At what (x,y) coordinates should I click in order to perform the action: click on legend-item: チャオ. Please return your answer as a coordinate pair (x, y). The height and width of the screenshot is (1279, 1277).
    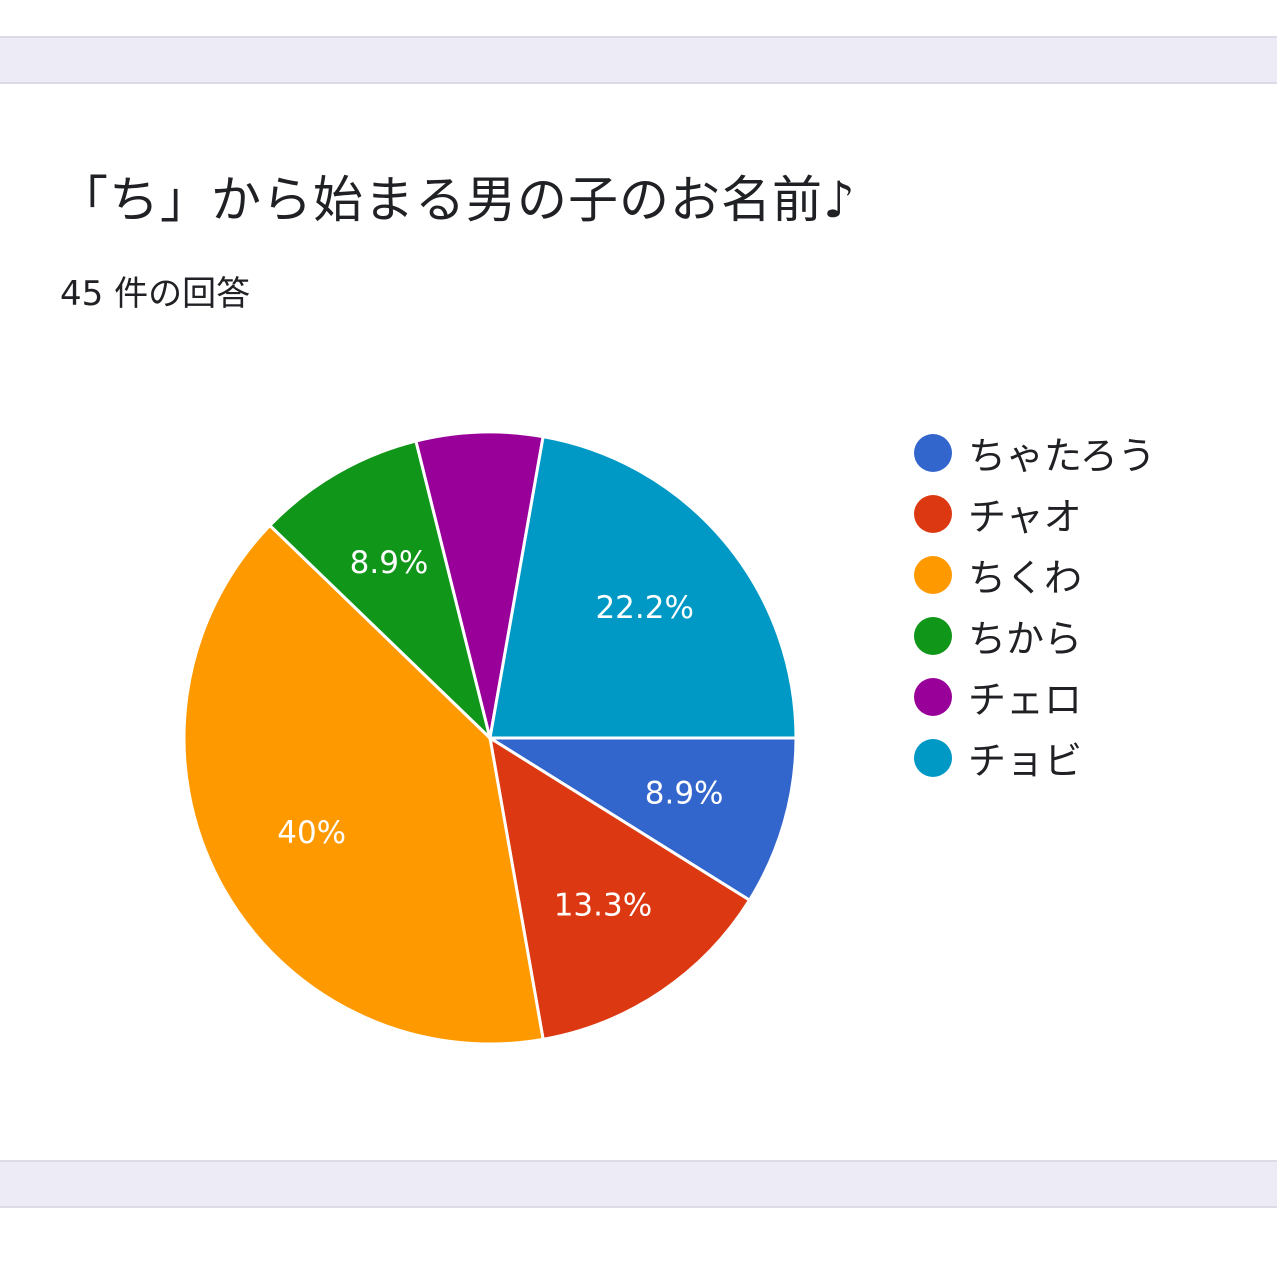
    Looking at the image, I should click on (1035, 513).